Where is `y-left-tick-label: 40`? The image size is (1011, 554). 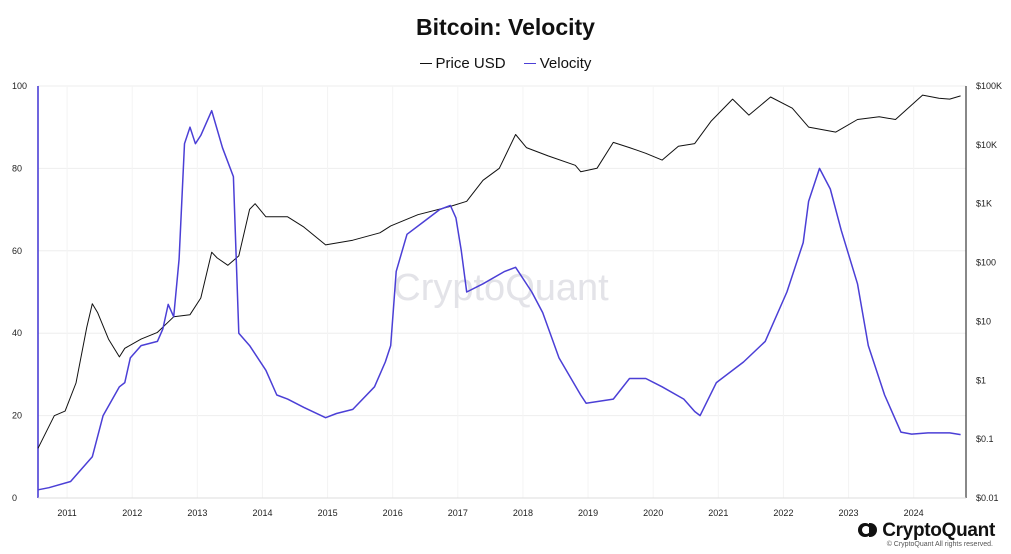 y-left-tick-label: 40 is located at coordinates (17, 333).